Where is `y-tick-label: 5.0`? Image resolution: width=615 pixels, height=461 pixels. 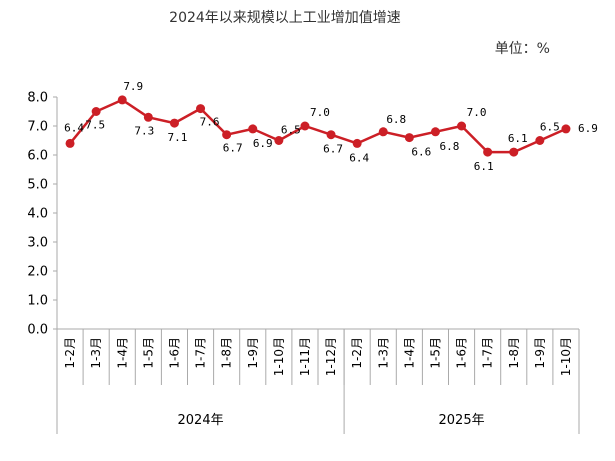
y-tick-label: 5.0 is located at coordinates (37, 185).